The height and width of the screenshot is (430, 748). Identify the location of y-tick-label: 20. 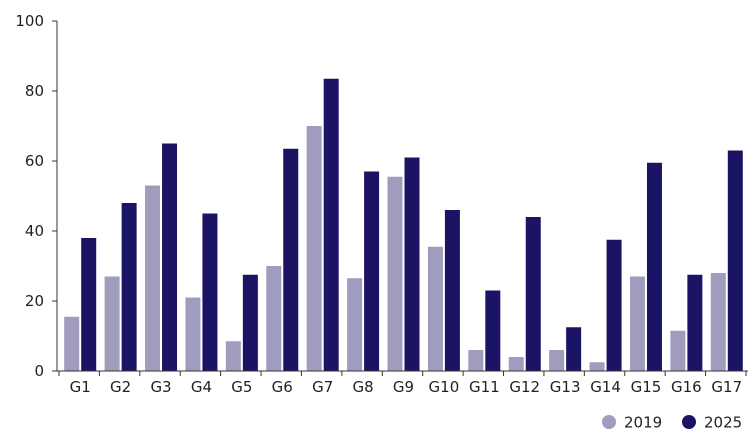
(34, 301).